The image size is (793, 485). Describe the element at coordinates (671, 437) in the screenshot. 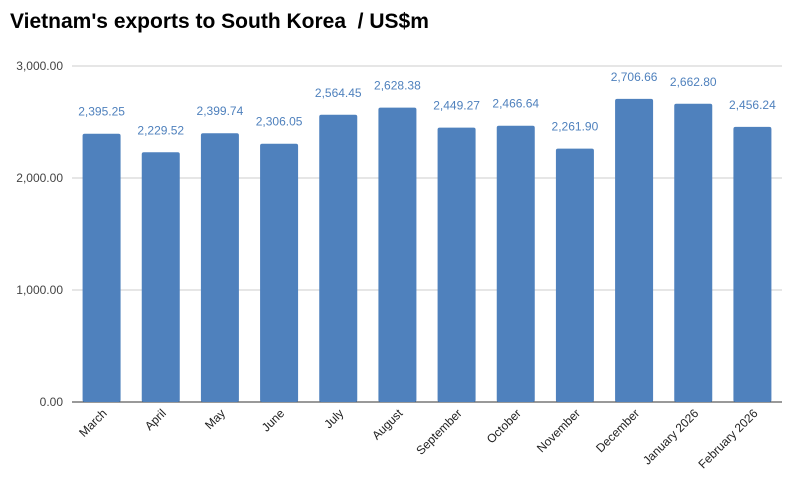

I see `x-tick-label: January 2026` at that location.